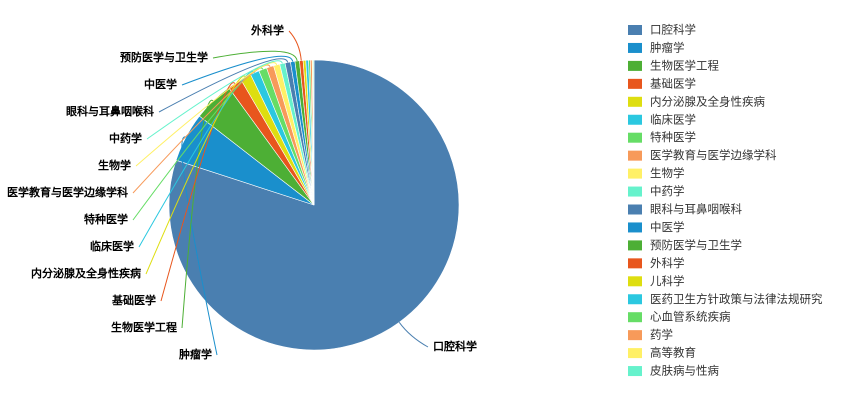 The height and width of the screenshot is (404, 841). I want to click on slice-label: 临床医学, so click(112, 246).